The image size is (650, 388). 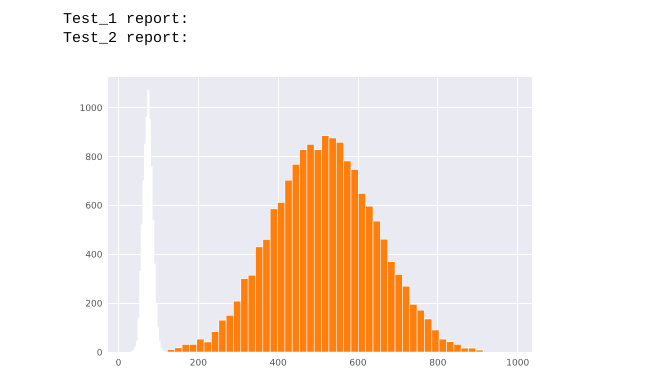 What do you see at coordinates (94, 157) in the screenshot?
I see `y-tick-label: 800` at bounding box center [94, 157].